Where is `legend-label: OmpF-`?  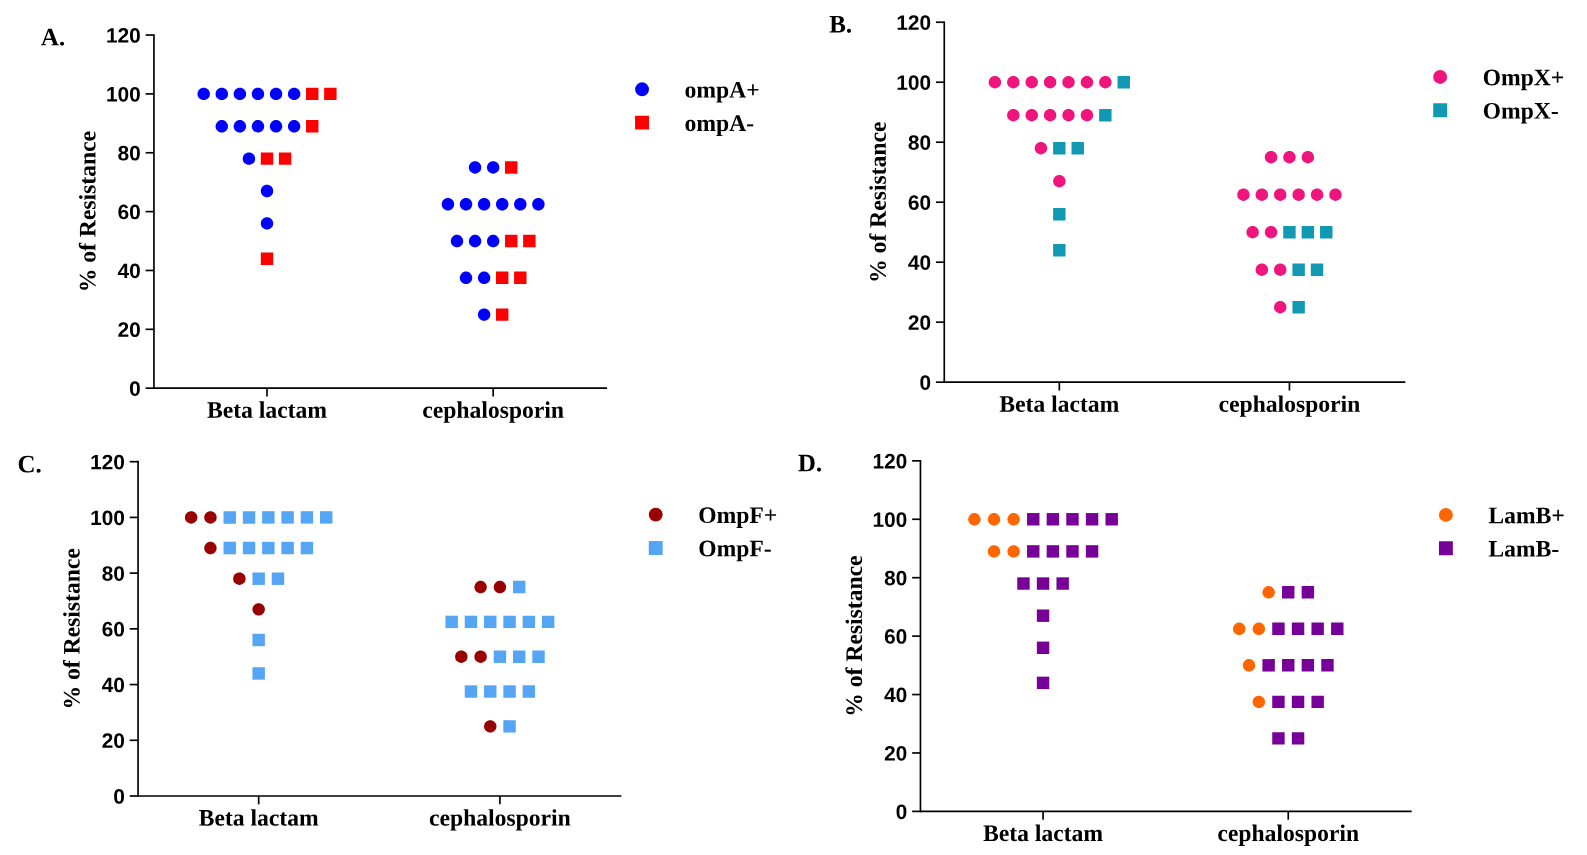 legend-label: OmpF- is located at coordinates (735, 551).